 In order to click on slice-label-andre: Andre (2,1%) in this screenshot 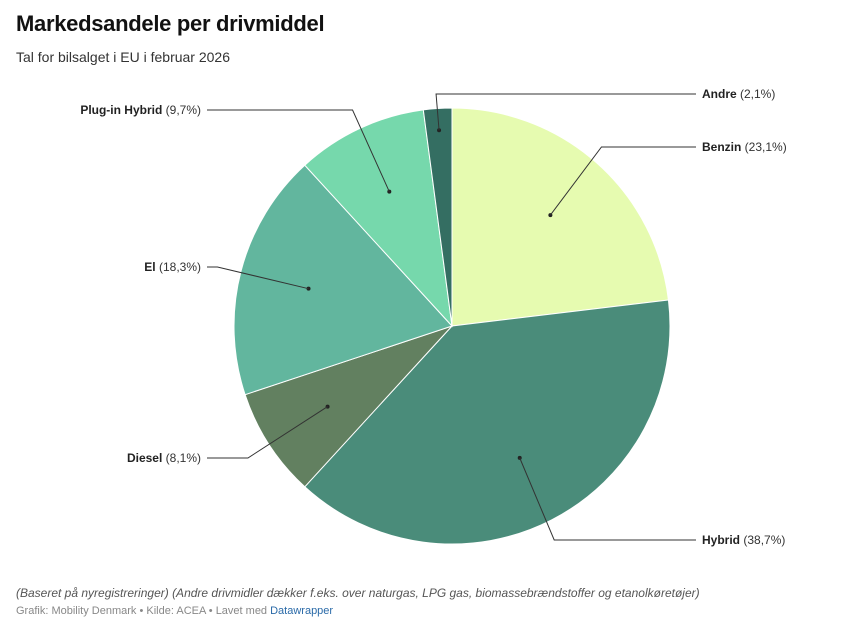, I will do `click(738, 94)`.